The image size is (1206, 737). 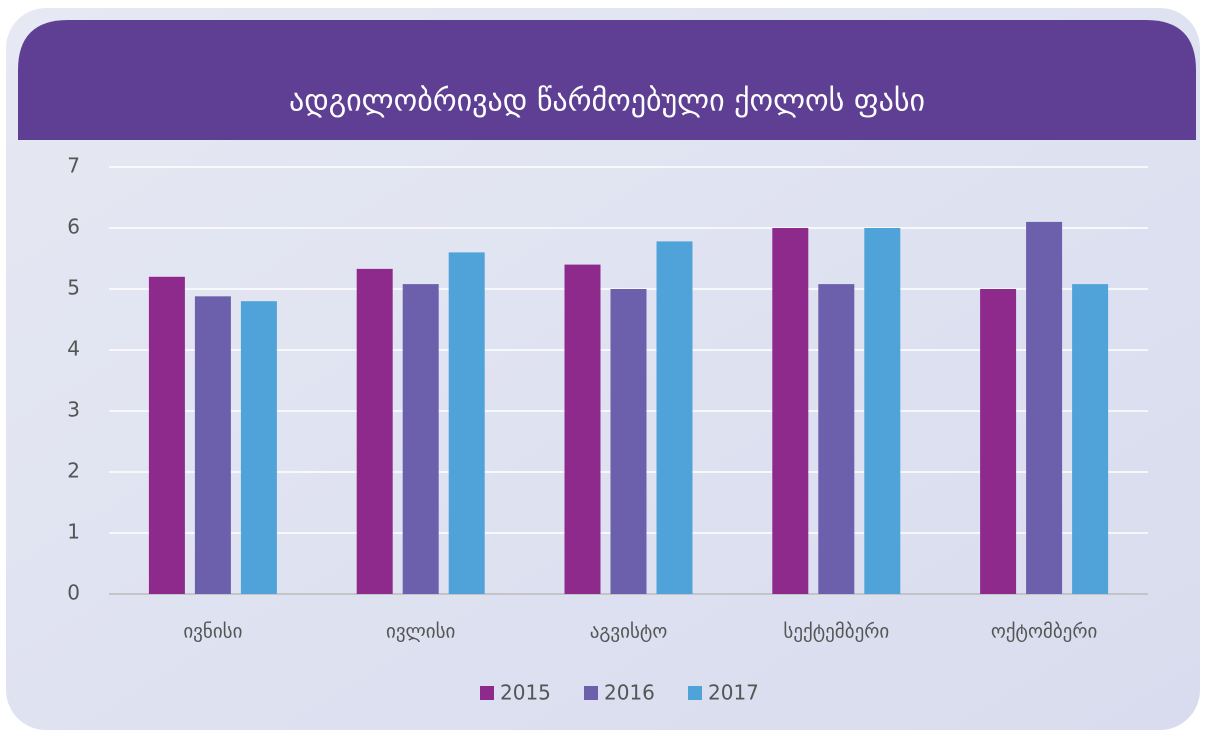 I want to click on chart-title: ადგილობრივად წარმოებული ქოლოს ფასი, so click(x=607, y=101).